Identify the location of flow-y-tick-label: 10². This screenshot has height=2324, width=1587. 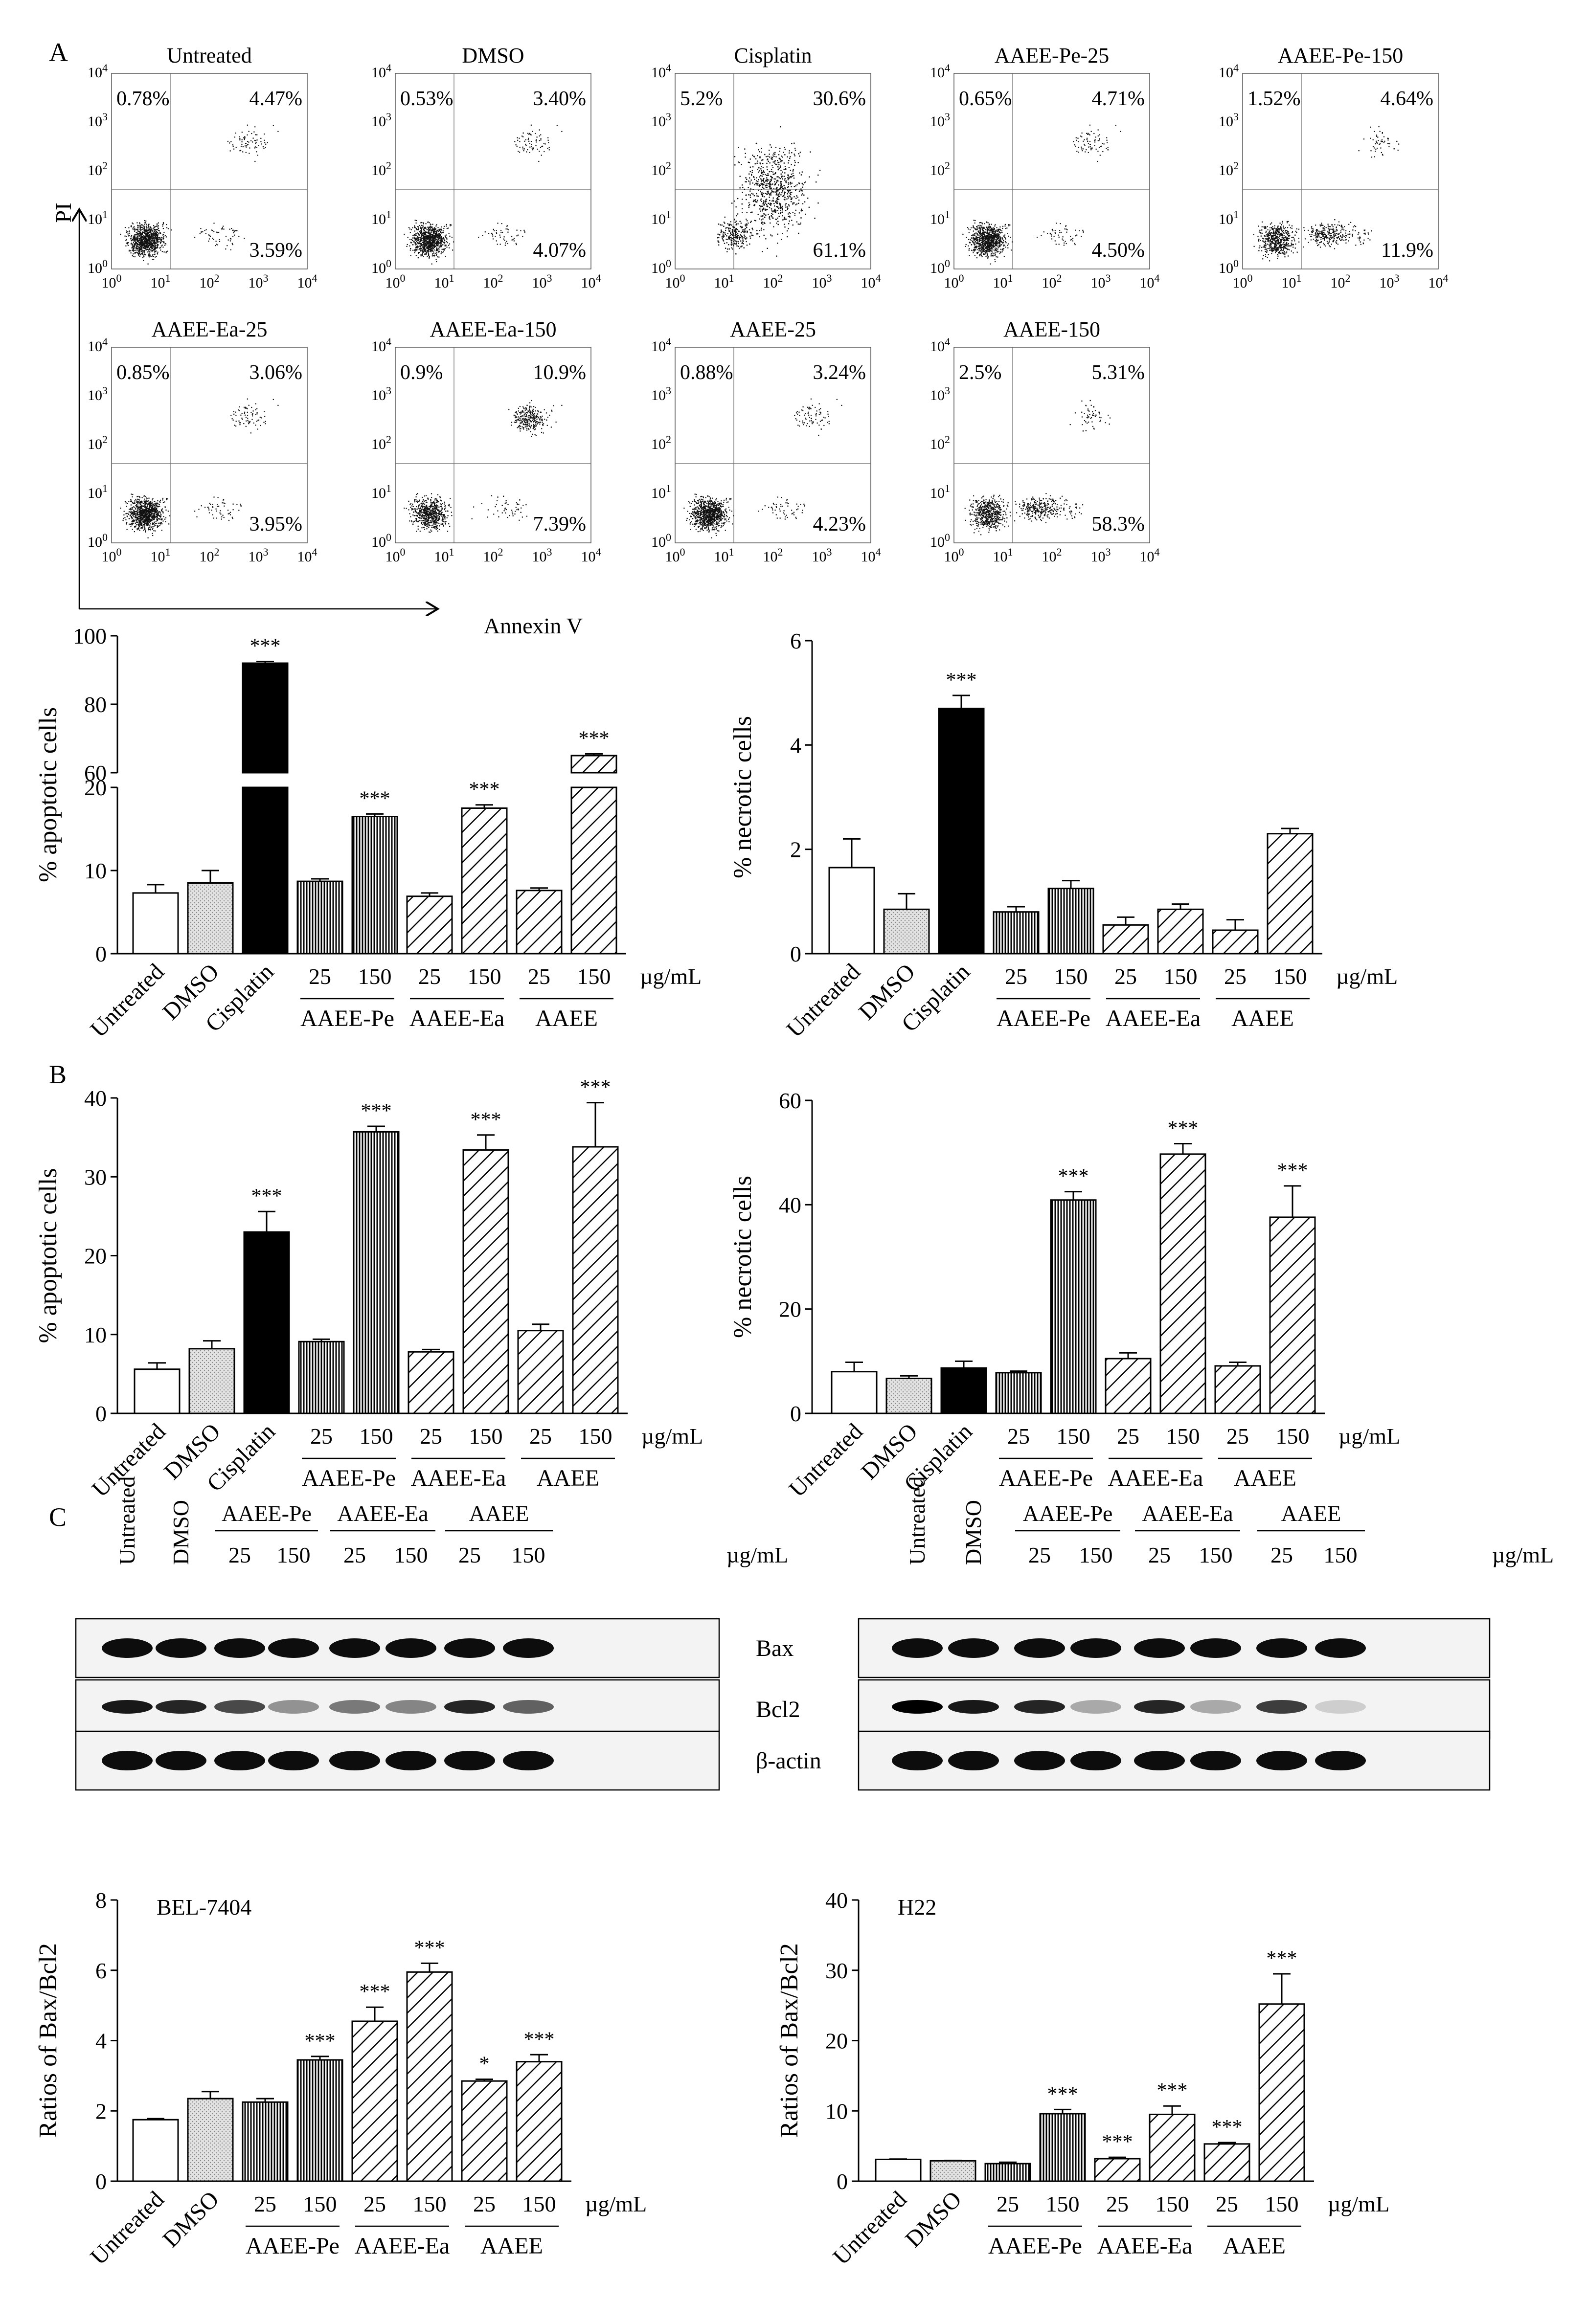
(661, 169).